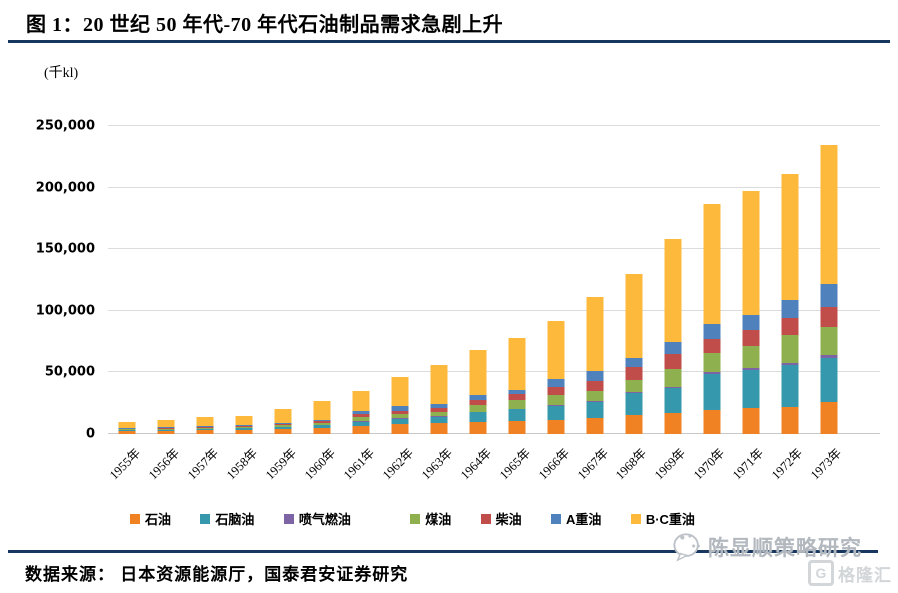  What do you see at coordinates (166, 304) in the screenshot?
I see `bar-column-1956: 1956年` at bounding box center [166, 304].